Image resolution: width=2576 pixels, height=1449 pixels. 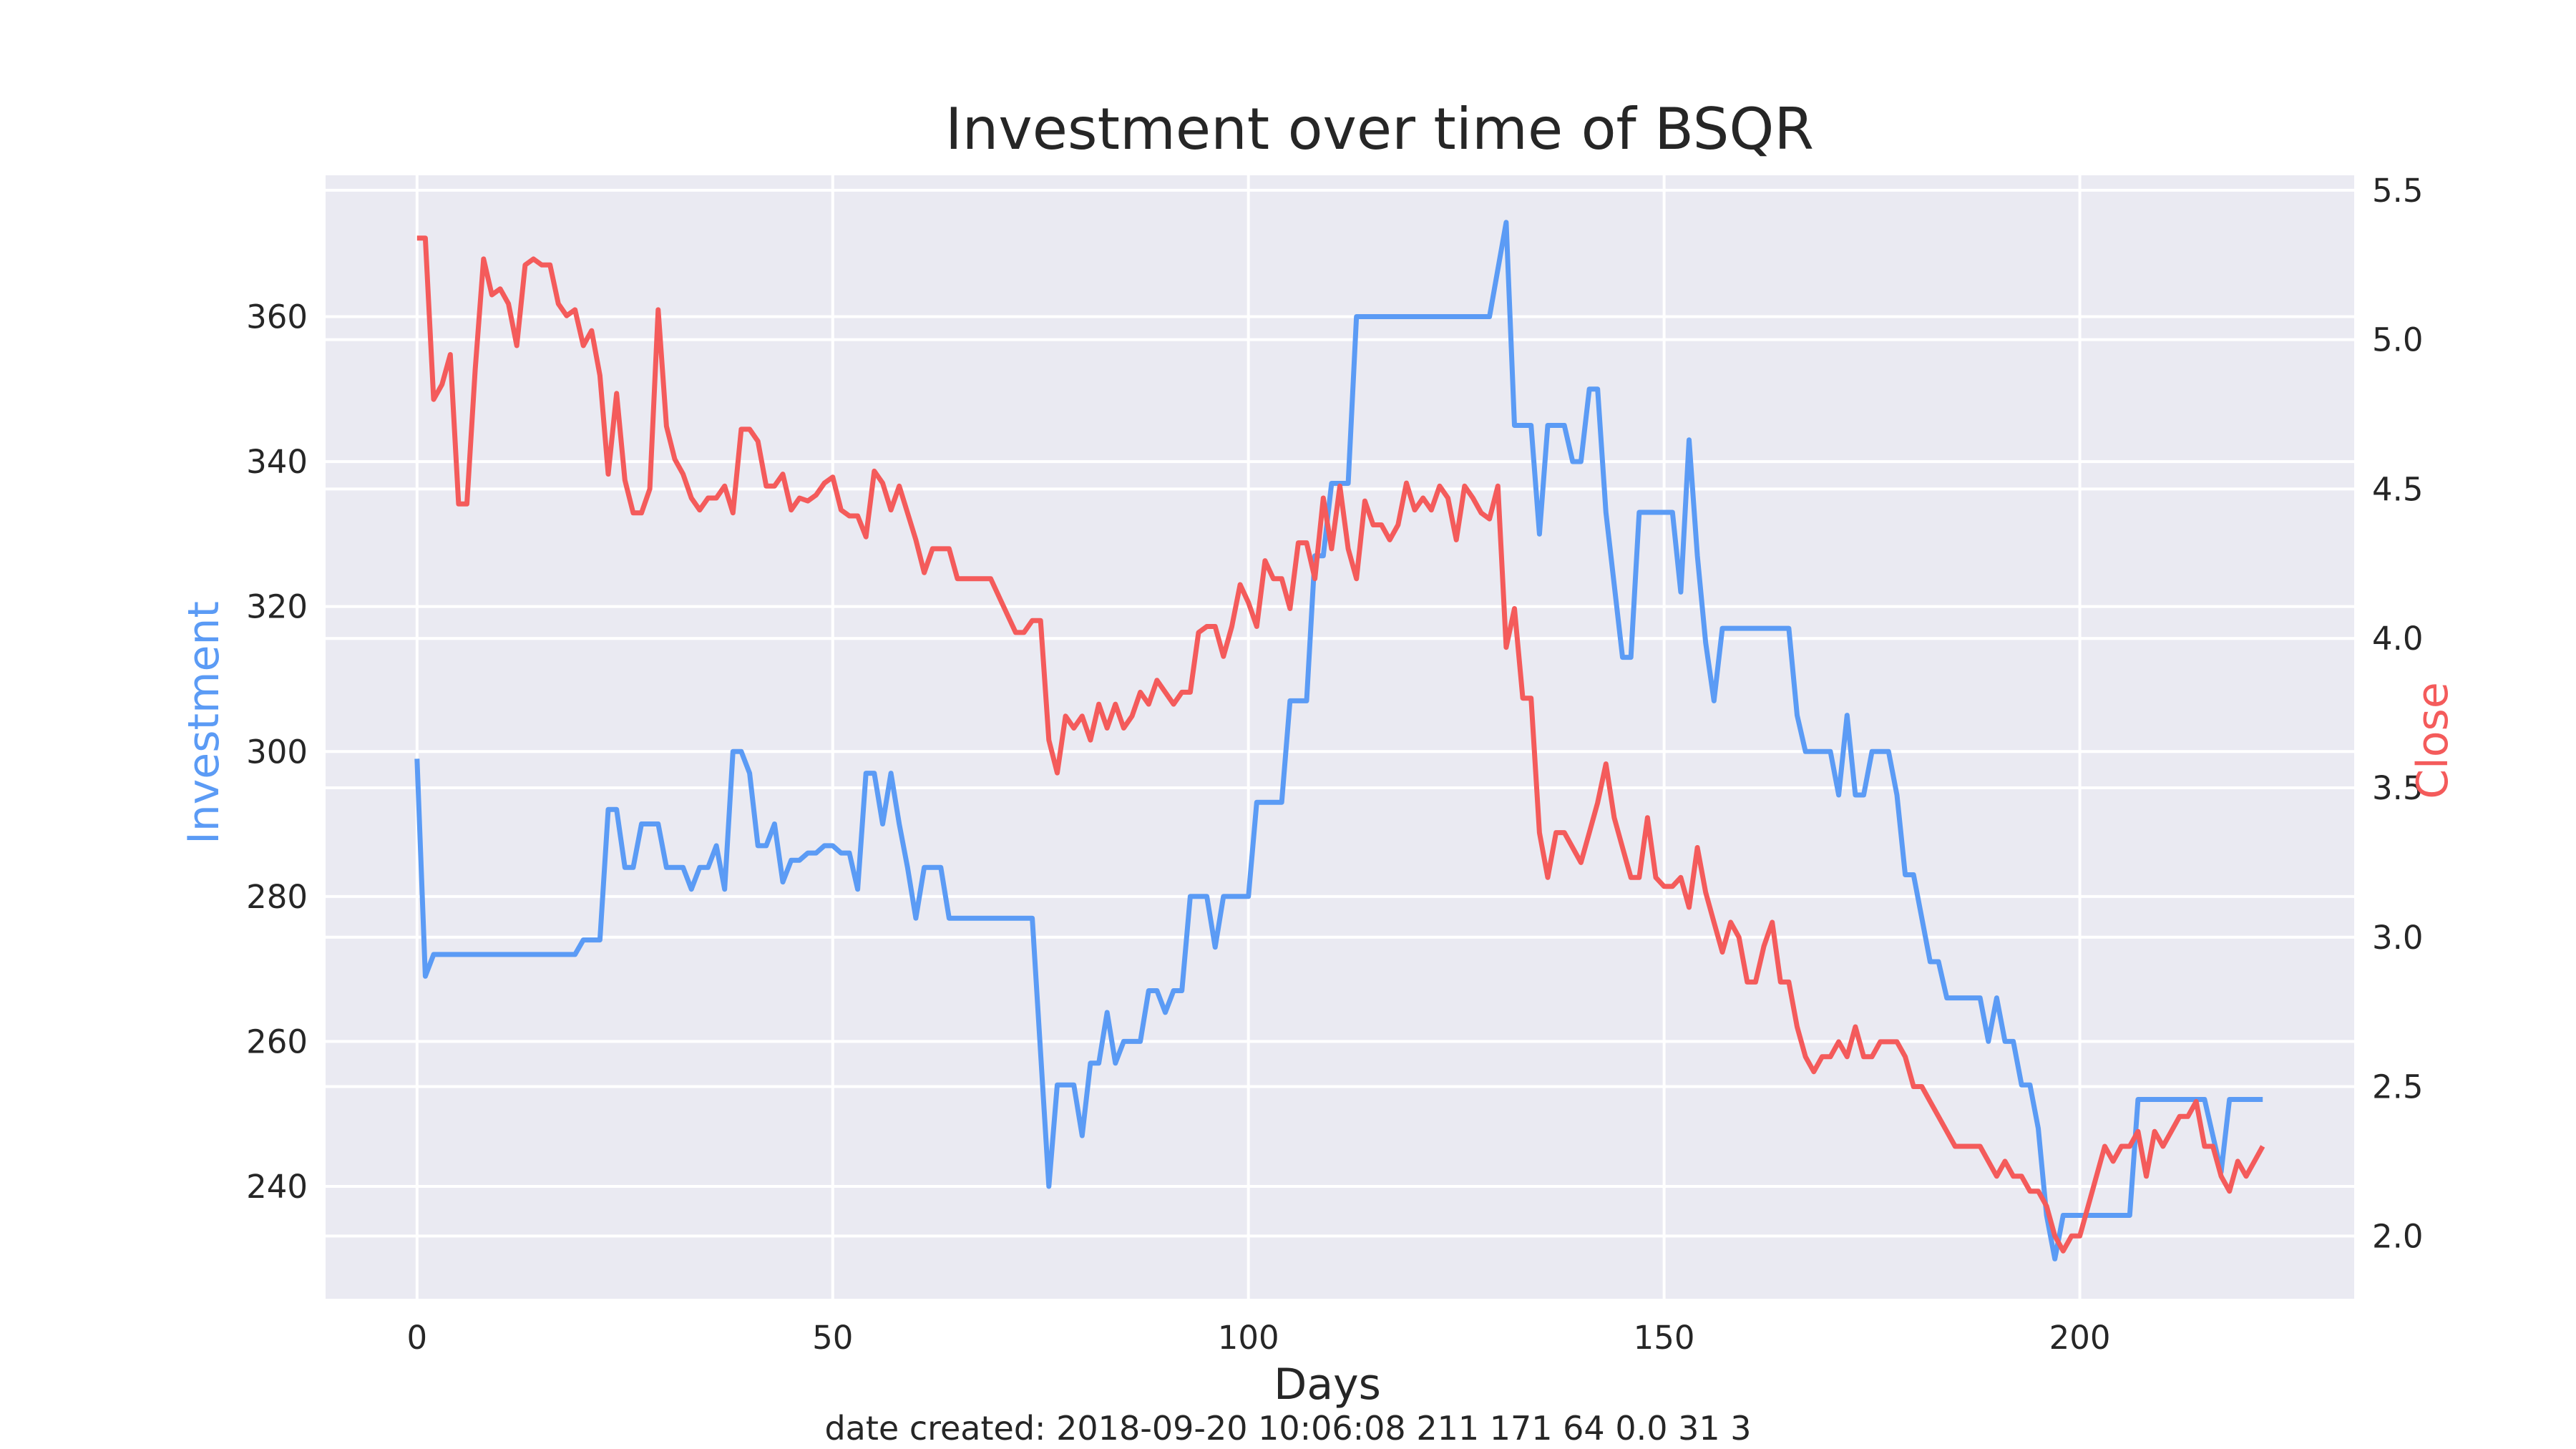 I want to click on y-left-tick-label: 320, so click(x=277, y=607).